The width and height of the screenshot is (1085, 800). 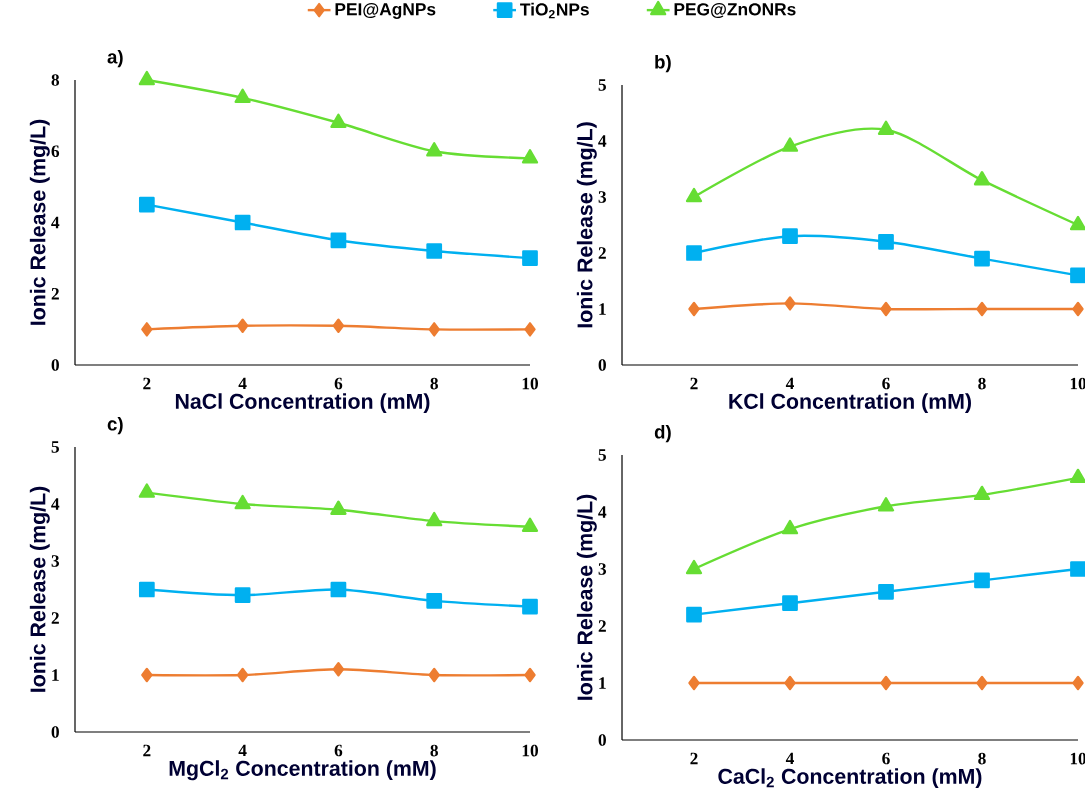 What do you see at coordinates (55, 151) in the screenshot?
I see `y-tick-label: 6` at bounding box center [55, 151].